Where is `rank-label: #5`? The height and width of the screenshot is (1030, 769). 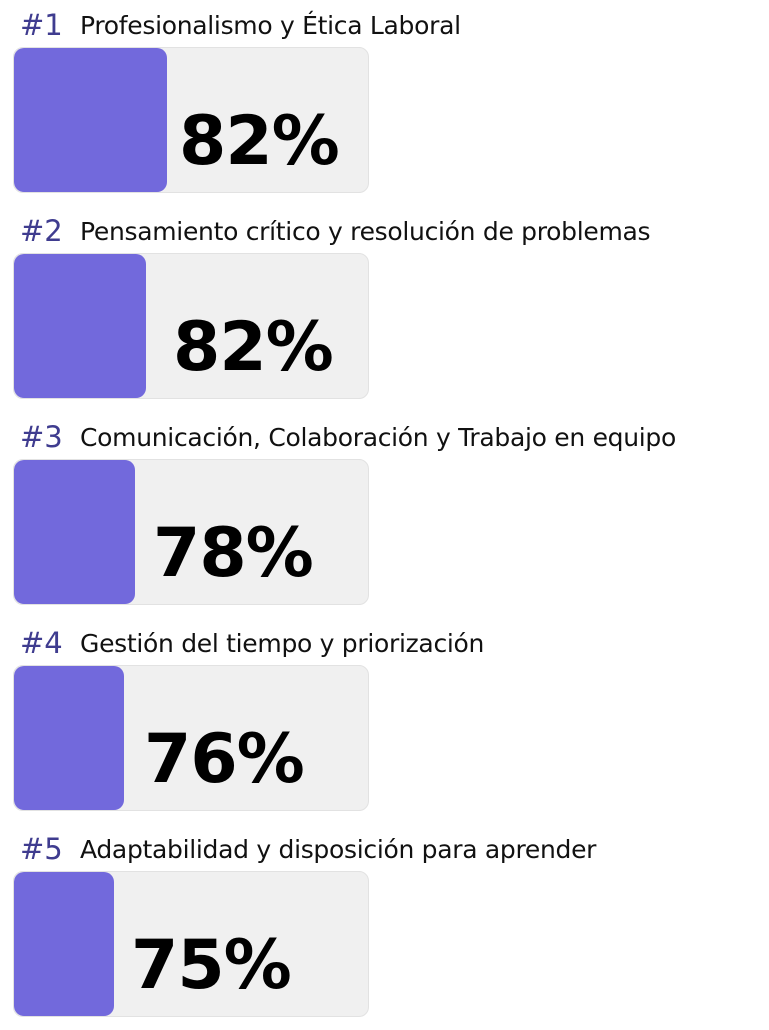
rank-label: #5 is located at coordinates (41, 849).